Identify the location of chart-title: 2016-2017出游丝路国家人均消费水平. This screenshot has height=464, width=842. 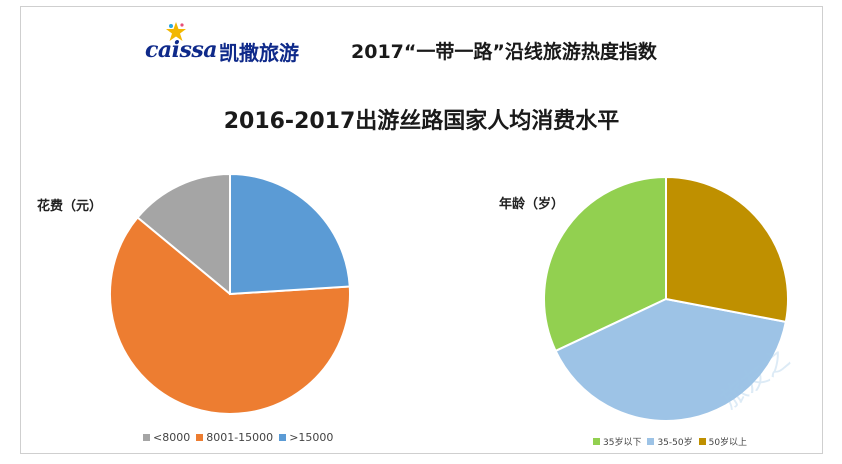
(421, 121).